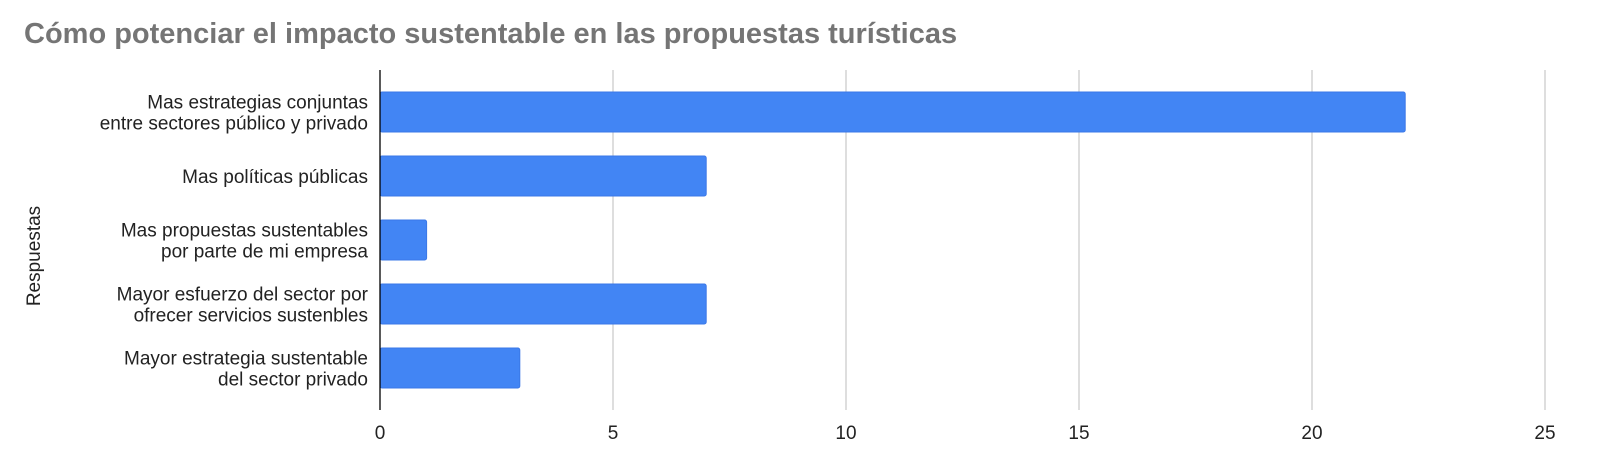 Image resolution: width=1600 pixels, height=474 pixels. Describe the element at coordinates (613, 433) in the screenshot. I see `x-tick-label: 5` at that location.